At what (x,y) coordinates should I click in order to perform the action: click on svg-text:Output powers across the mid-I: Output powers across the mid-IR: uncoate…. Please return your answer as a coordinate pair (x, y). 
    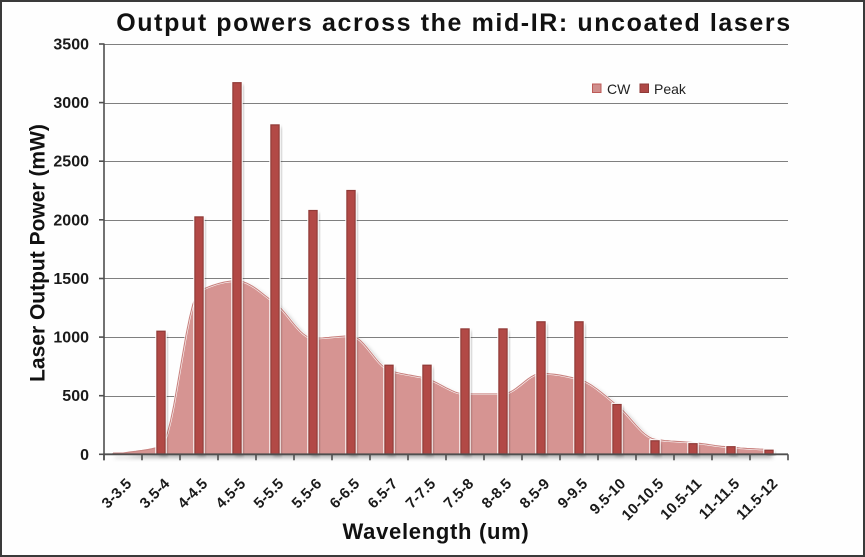
    Looking at the image, I should click on (454, 23).